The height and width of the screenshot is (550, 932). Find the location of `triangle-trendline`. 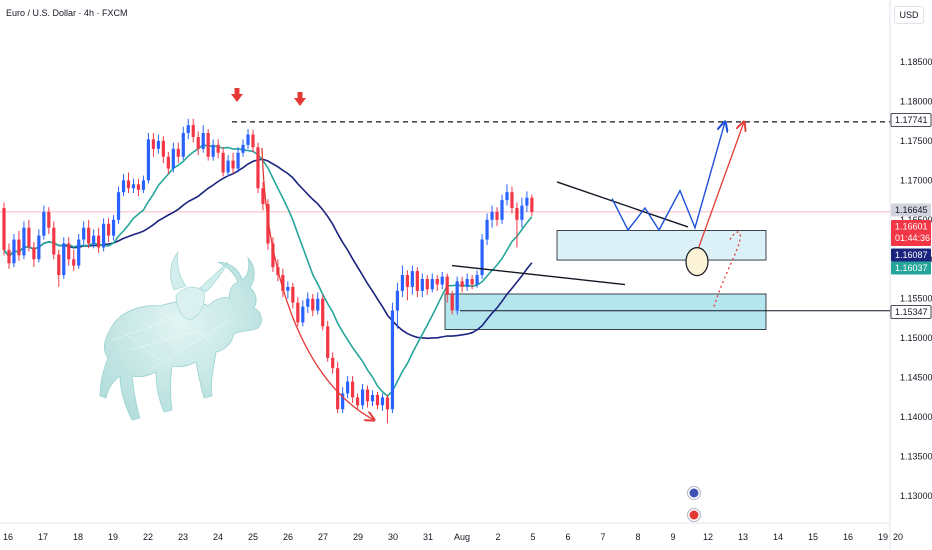

triangle-trendline is located at coordinates (538, 275).